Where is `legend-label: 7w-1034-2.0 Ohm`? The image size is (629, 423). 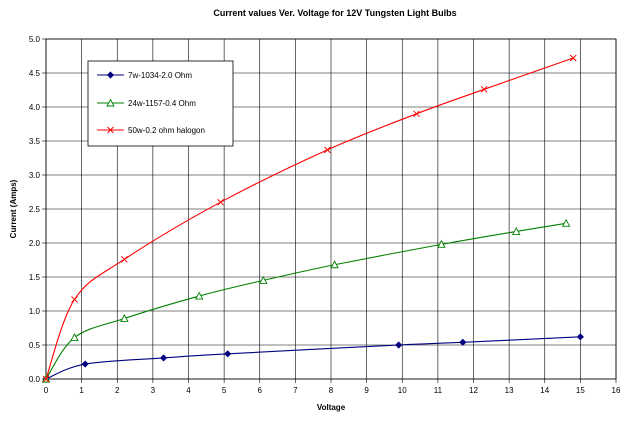 legend-label: 7w-1034-2.0 Ohm is located at coordinates (160, 75).